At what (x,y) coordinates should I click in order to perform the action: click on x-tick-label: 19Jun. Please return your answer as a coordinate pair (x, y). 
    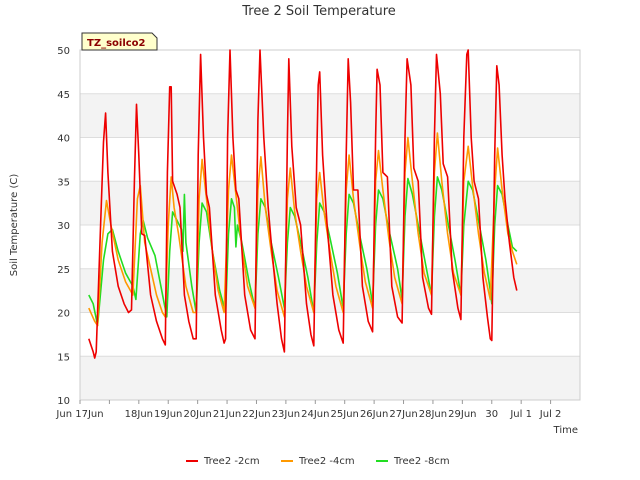
    Looking at the image, I should click on (168, 414).